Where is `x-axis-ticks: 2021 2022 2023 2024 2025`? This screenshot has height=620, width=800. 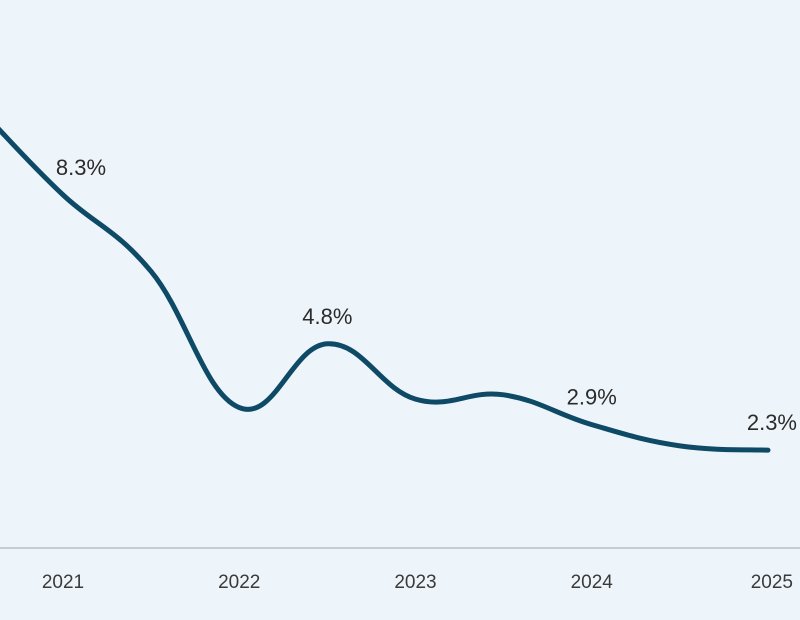 x-axis-ticks: 2021 2022 2023 2024 2025 is located at coordinates (417, 582).